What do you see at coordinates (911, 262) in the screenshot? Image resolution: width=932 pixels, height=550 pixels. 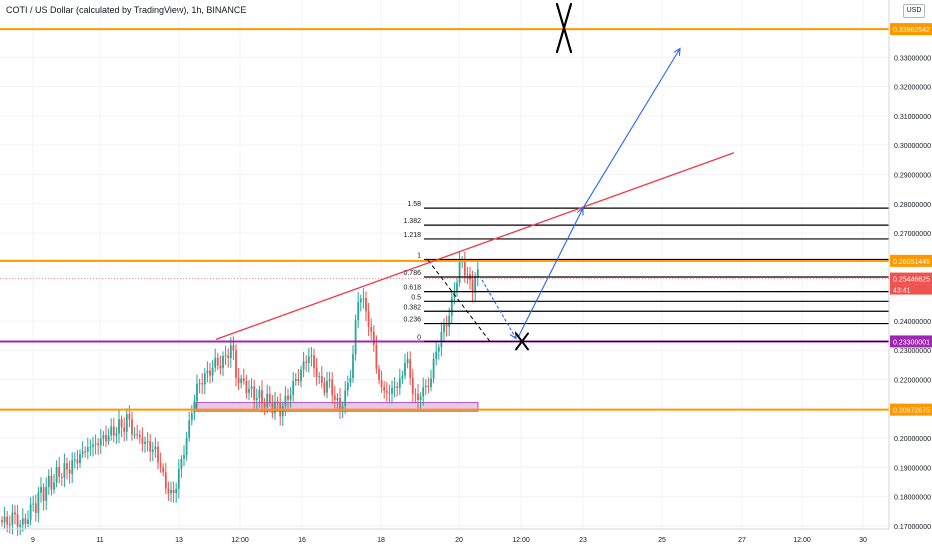 I see `level-badge: 0.26051449` at bounding box center [911, 262].